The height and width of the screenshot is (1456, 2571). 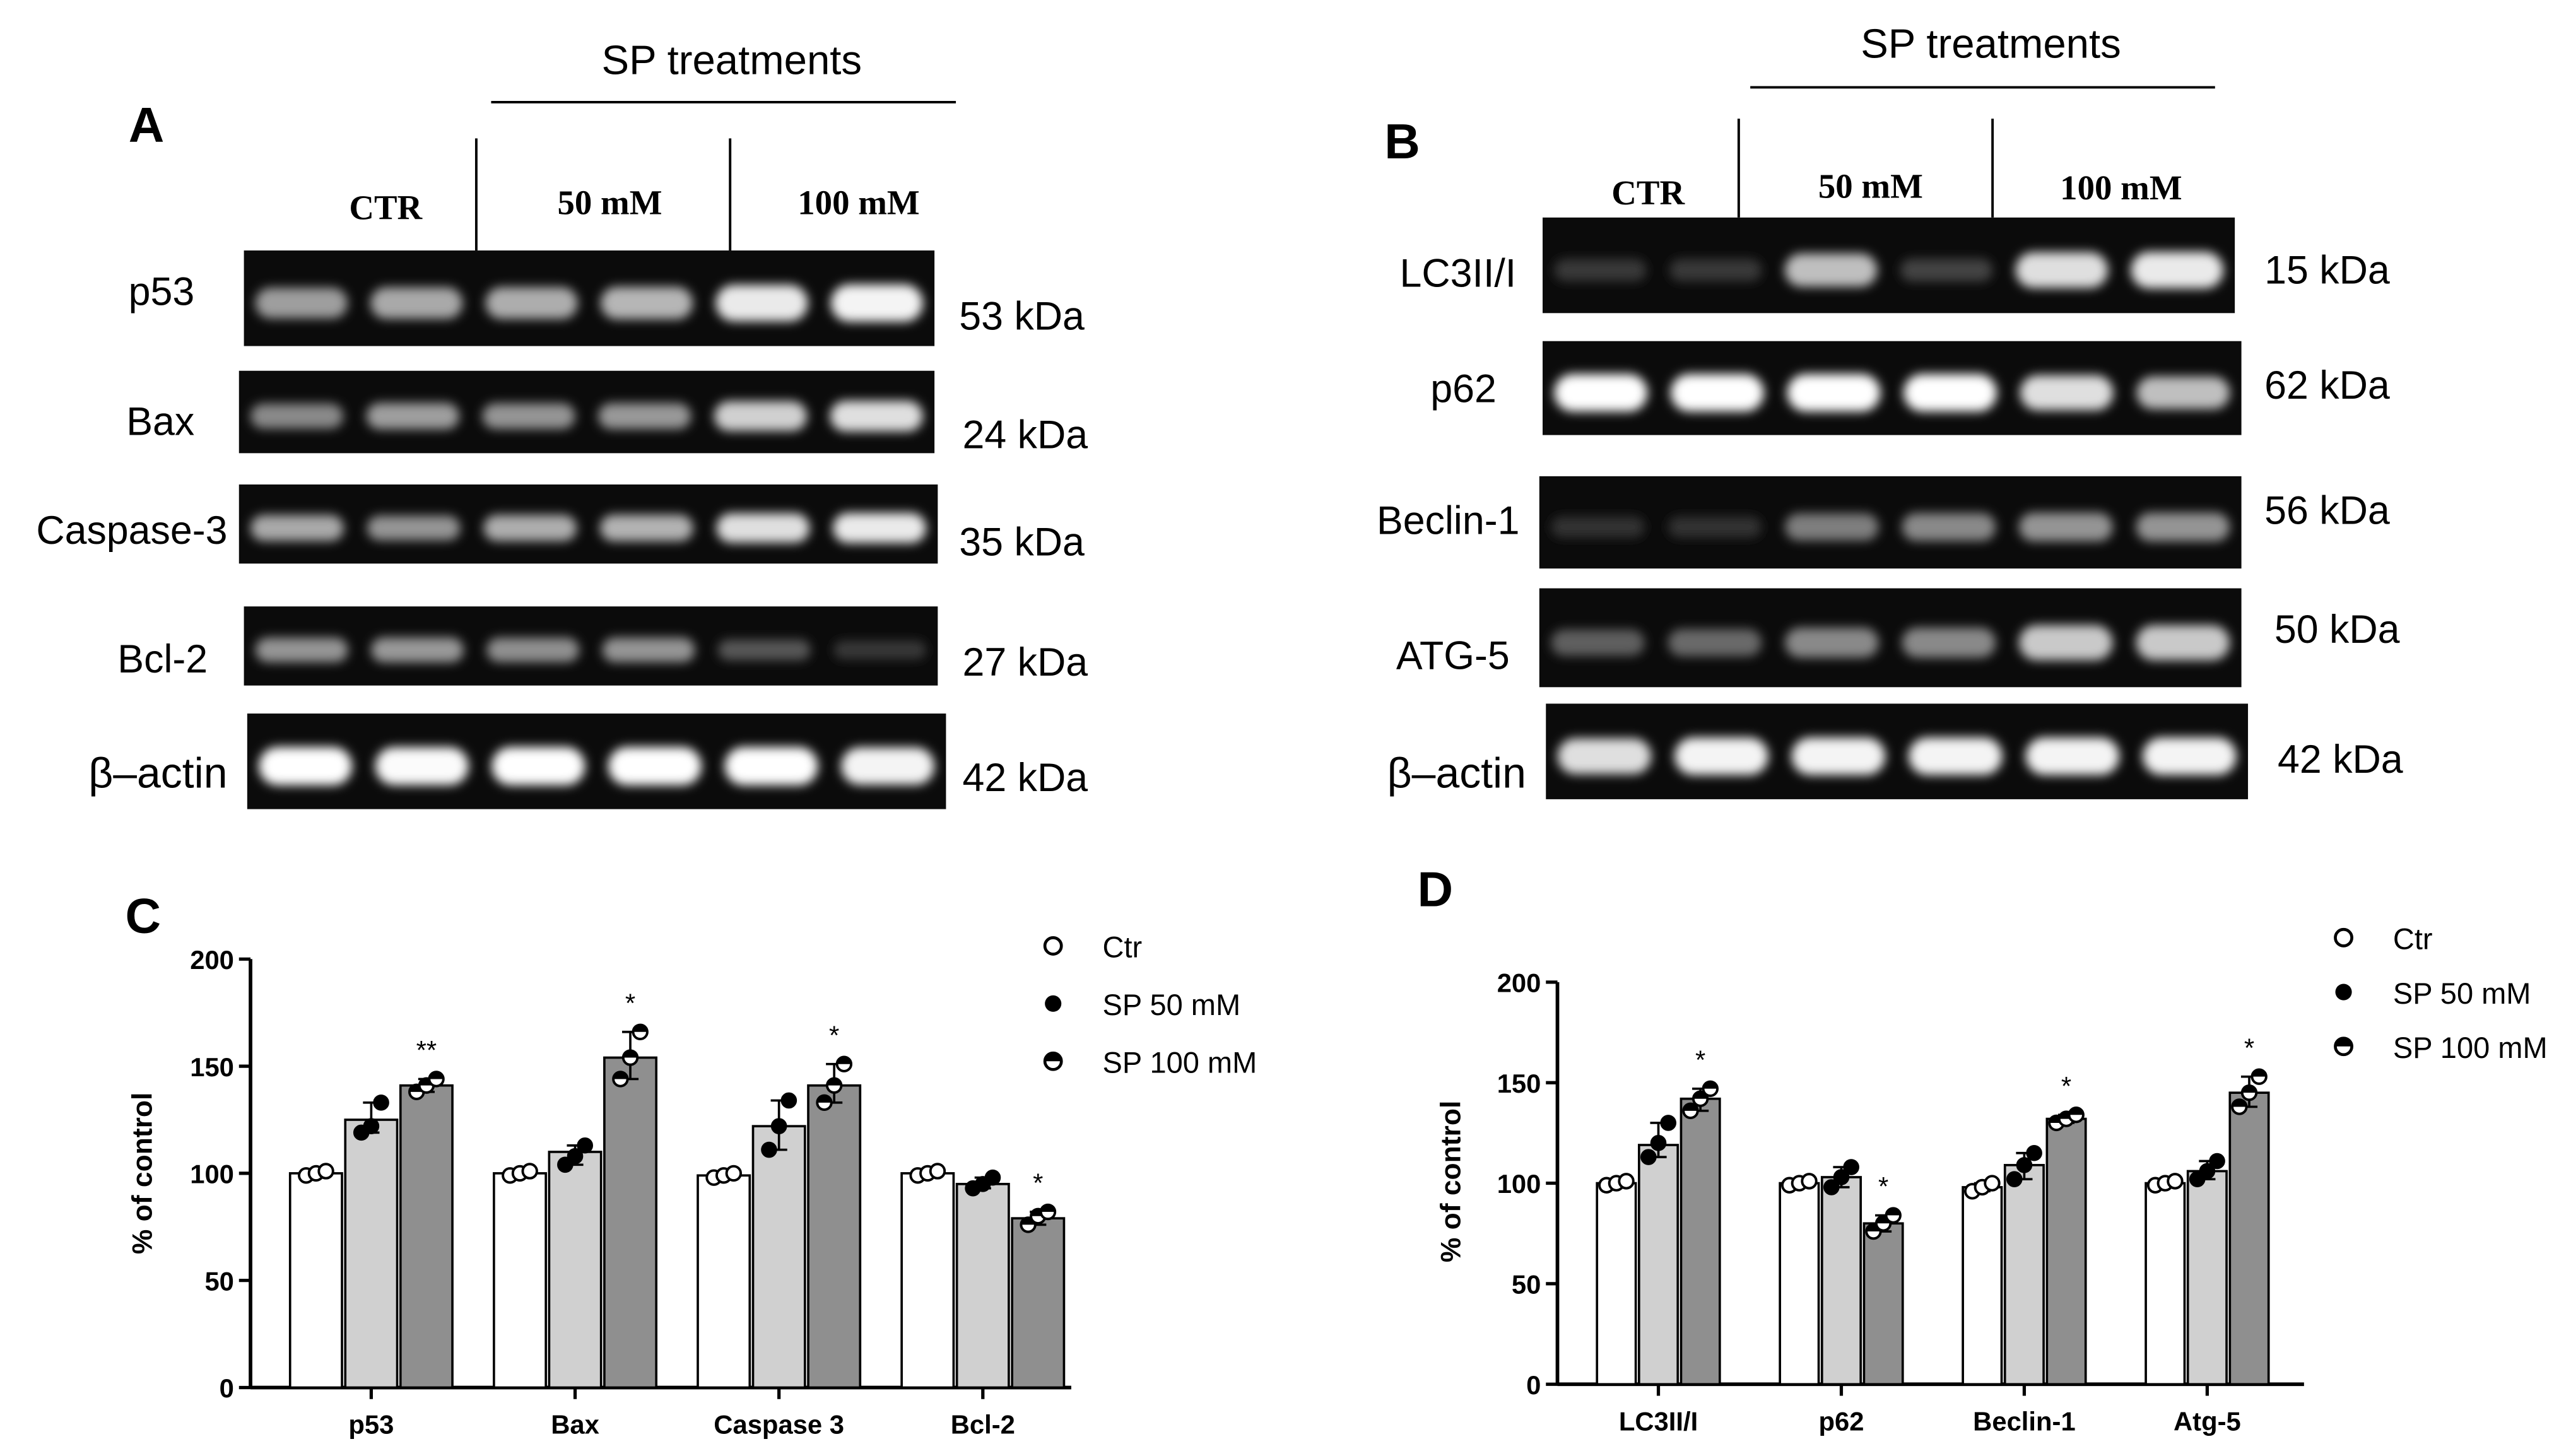 I want to click on blot-kda: 53 kDa, so click(x=1022, y=316).